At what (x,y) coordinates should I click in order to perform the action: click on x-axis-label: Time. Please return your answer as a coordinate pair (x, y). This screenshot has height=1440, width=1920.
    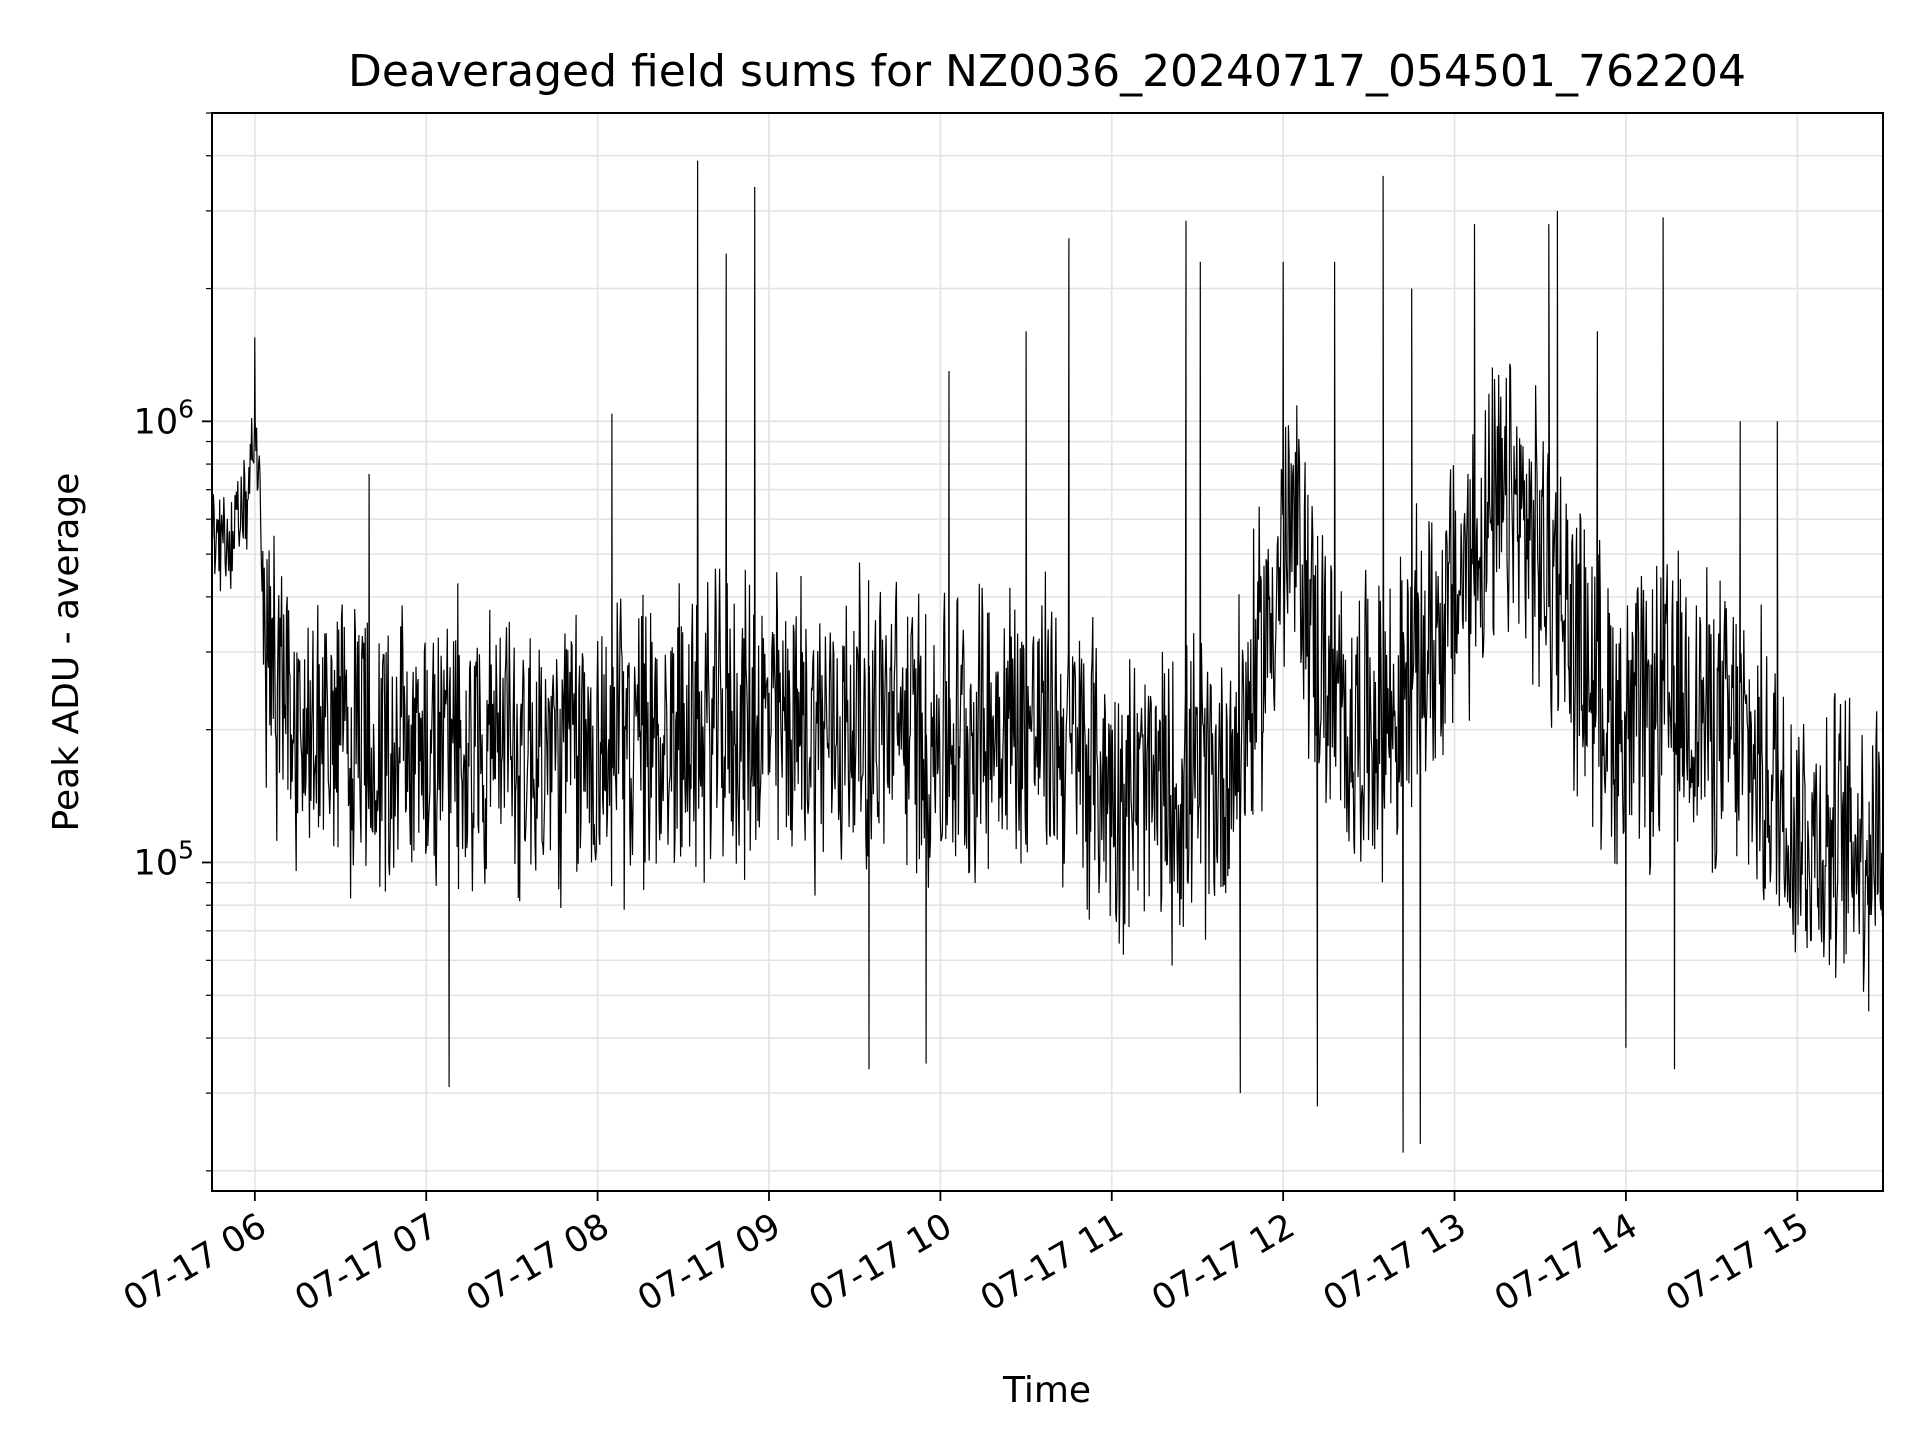
    Looking at the image, I should click on (1046, 1390).